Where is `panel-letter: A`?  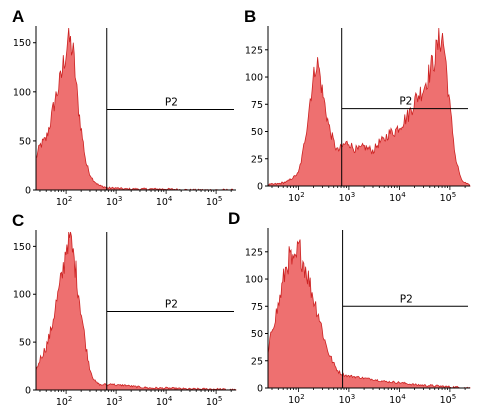 panel-letter: A is located at coordinates (18, 16).